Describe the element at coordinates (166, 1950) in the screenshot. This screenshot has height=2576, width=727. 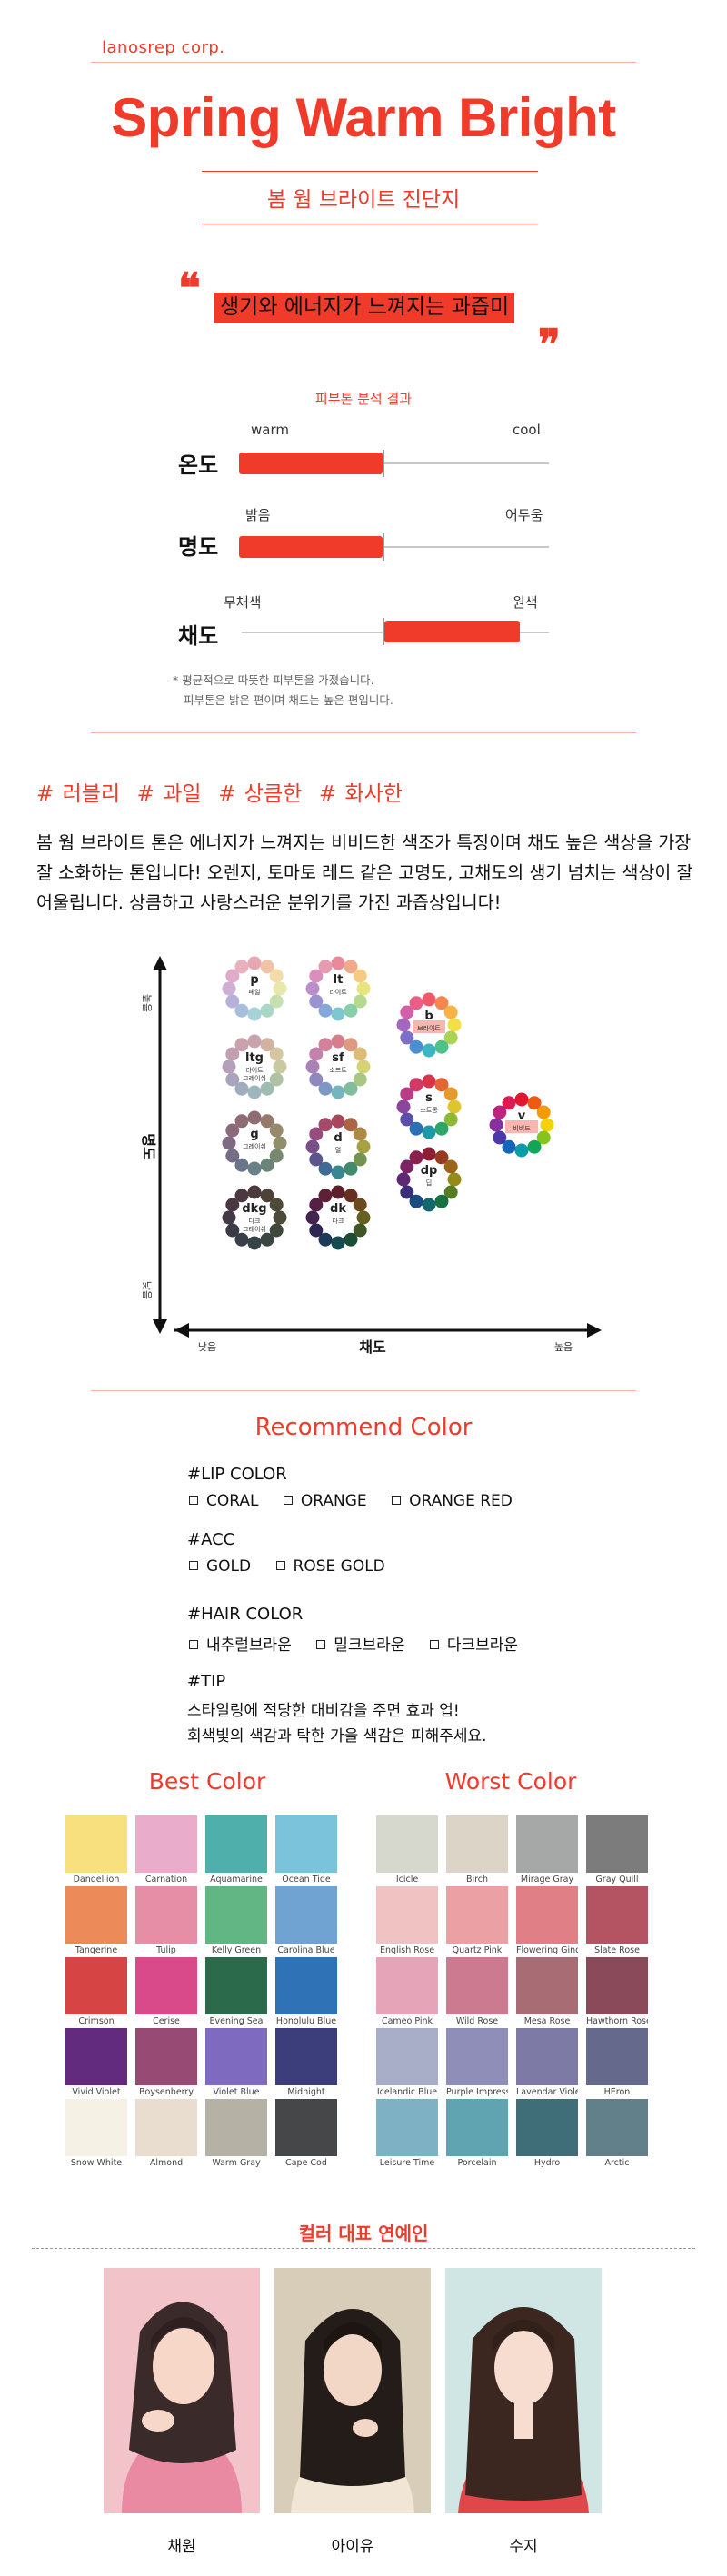
I see `color-name: Tulip` at that location.